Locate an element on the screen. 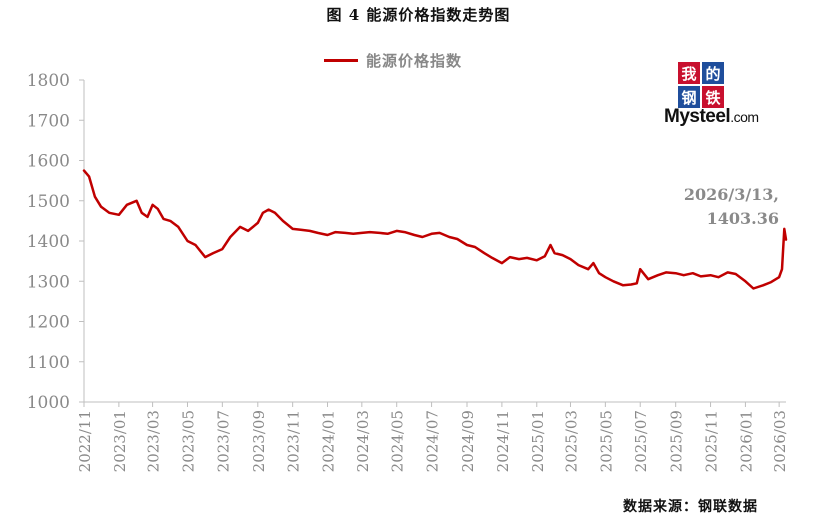 The width and height of the screenshot is (837, 525). x-tick-label: 2023/01 is located at coordinates (120, 441).